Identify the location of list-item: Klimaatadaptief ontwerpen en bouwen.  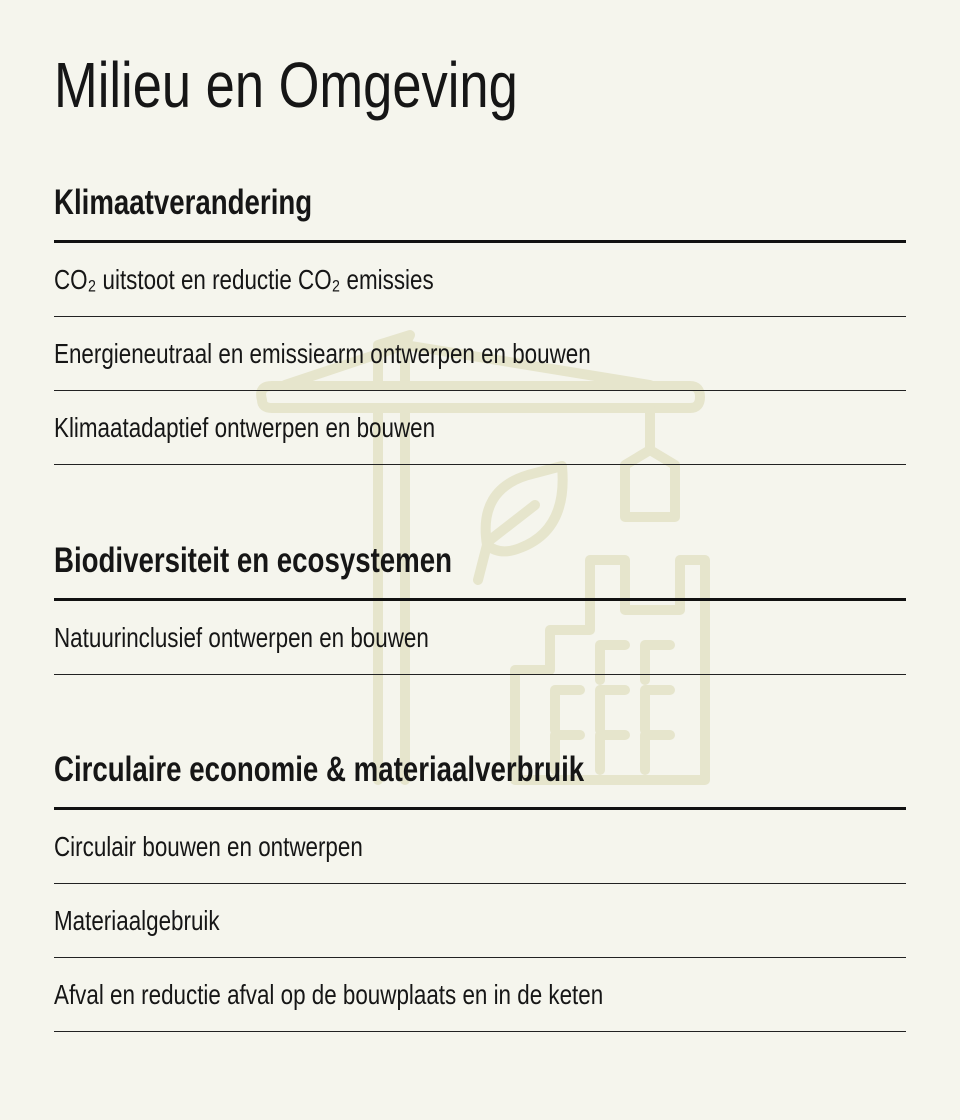
(480, 428).